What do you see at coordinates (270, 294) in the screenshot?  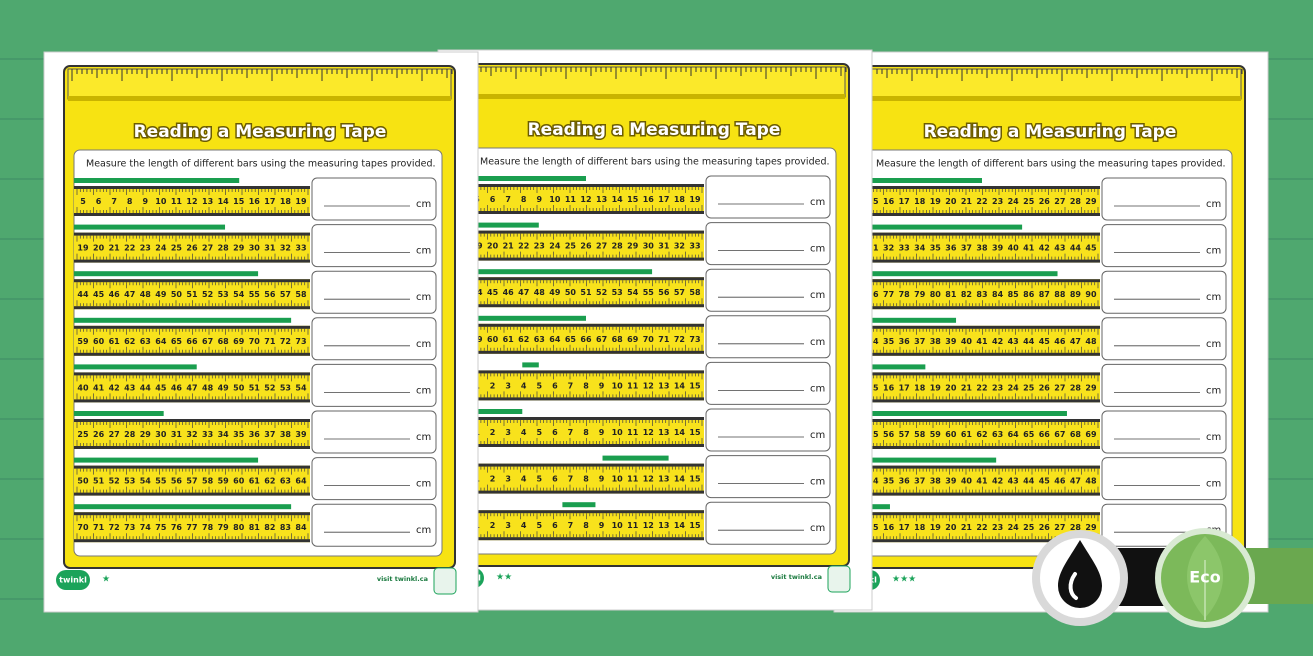 I see `tape-number: 56` at bounding box center [270, 294].